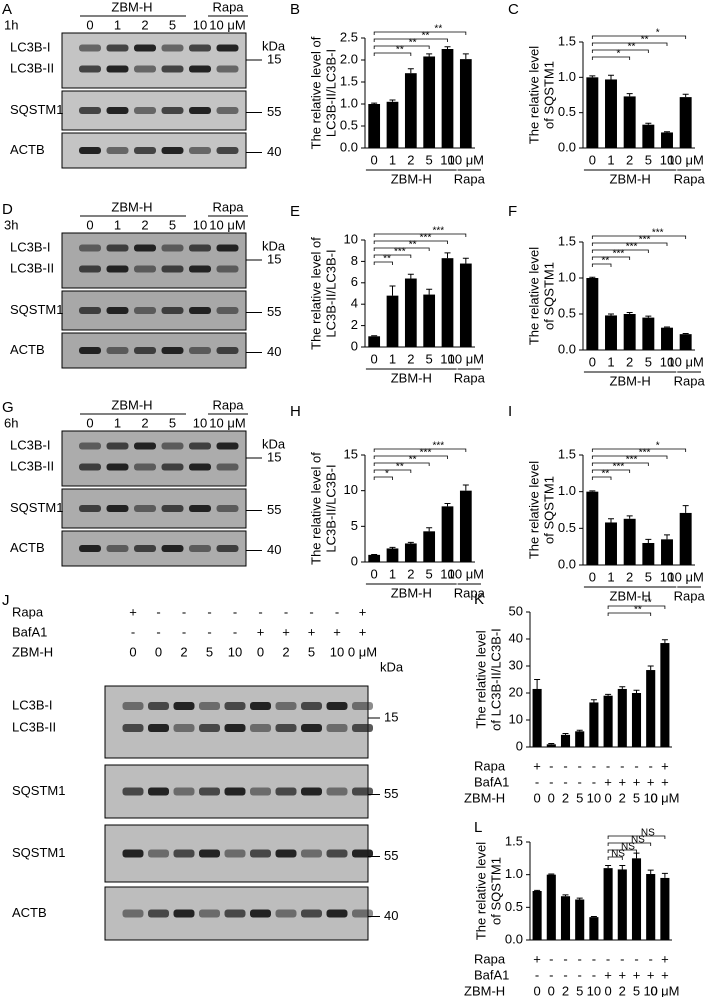 The height and width of the screenshot is (997, 724). What do you see at coordinates (154, 458) in the screenshot?
I see `blot-box` at bounding box center [154, 458].